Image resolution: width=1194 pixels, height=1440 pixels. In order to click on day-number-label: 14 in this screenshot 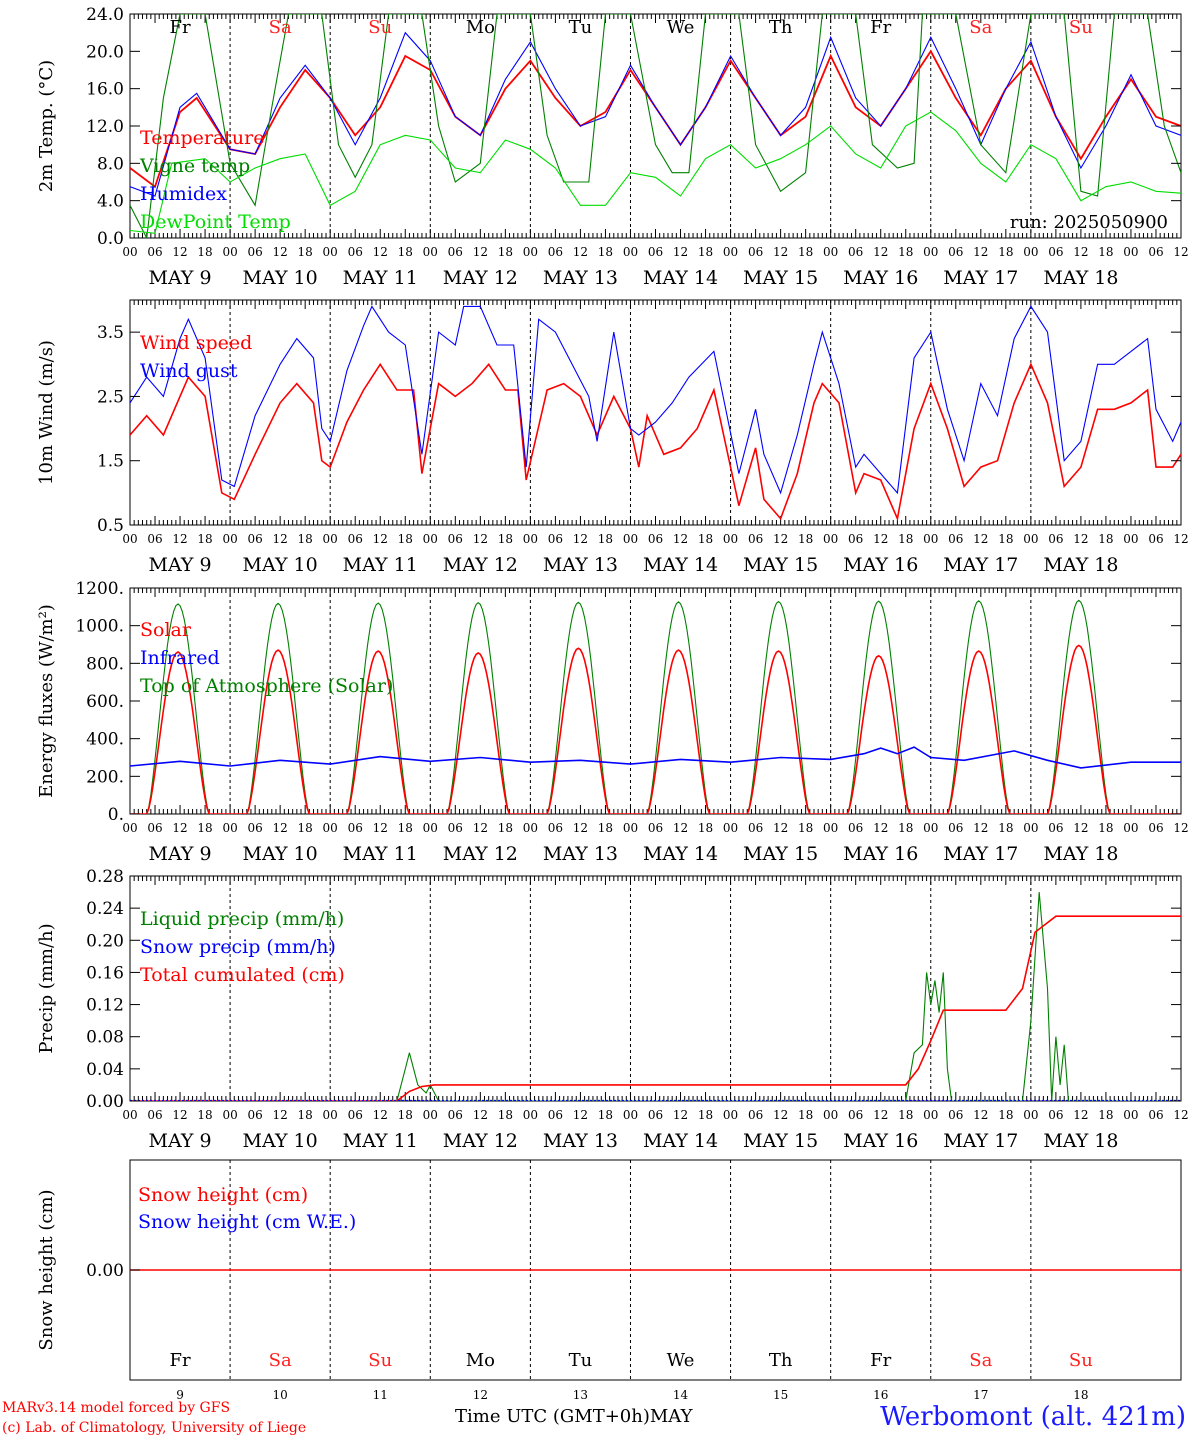, I will do `click(681, 1395)`.